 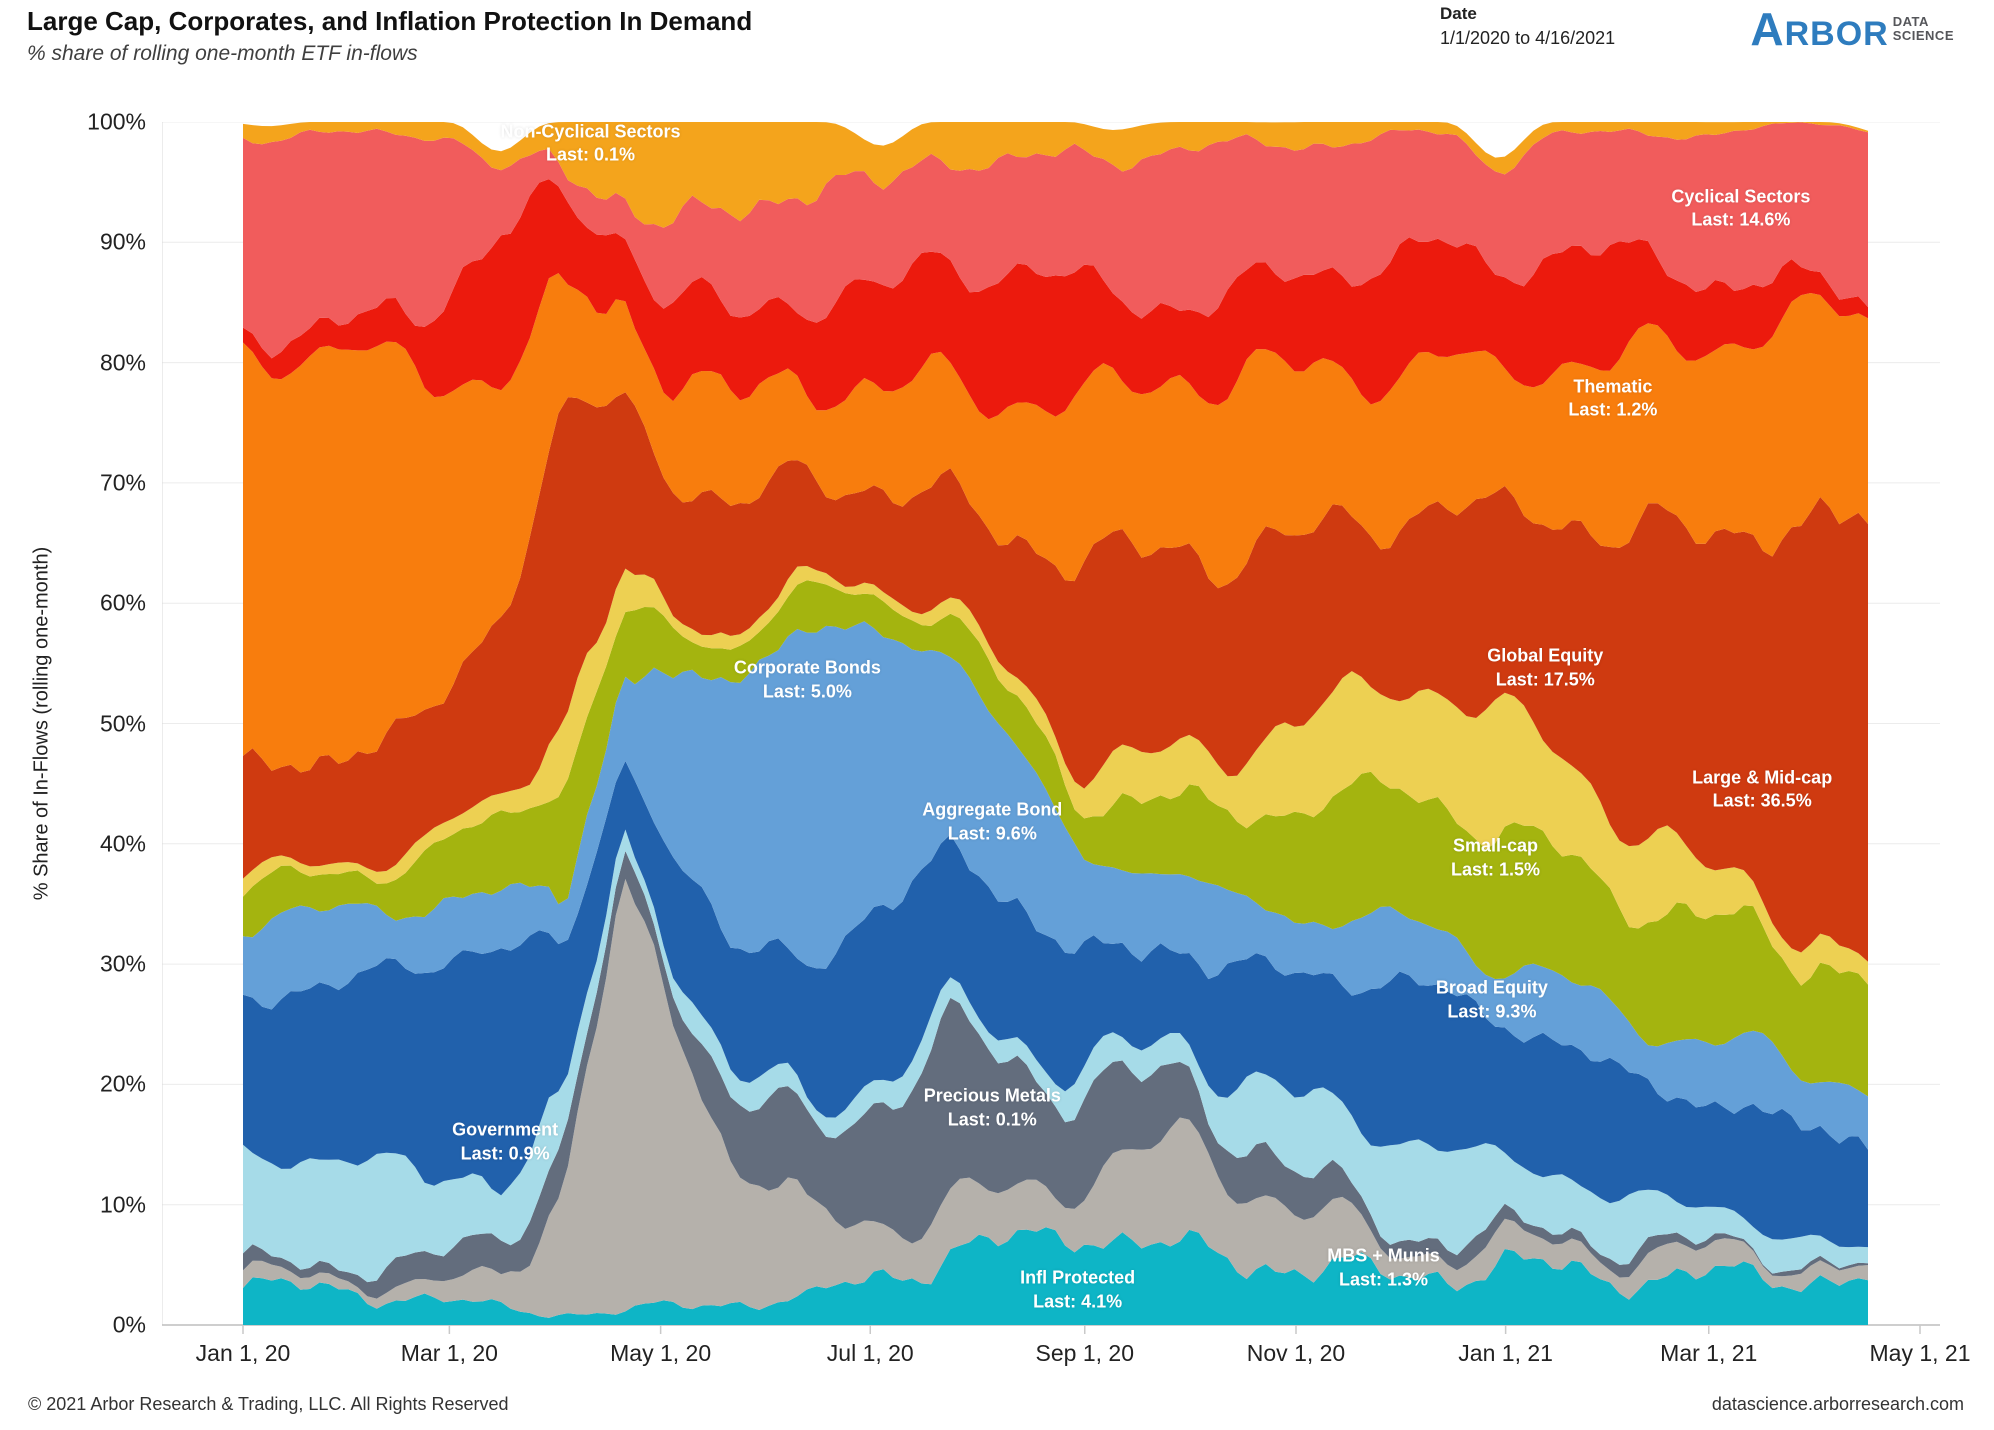 I want to click on y-tick-label: 50%, so click(x=122, y=723).